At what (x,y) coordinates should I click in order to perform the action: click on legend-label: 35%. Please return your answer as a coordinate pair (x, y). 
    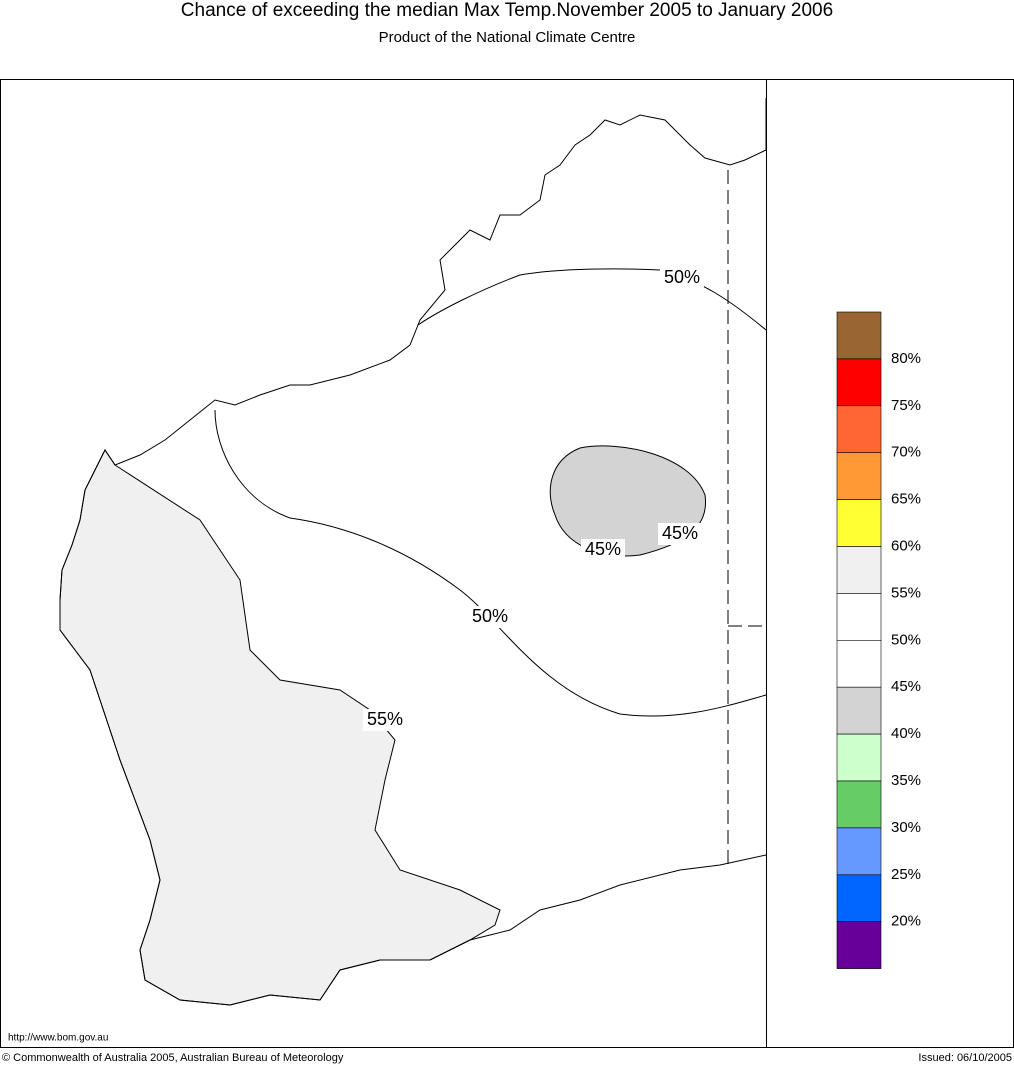
    Looking at the image, I should click on (906, 780).